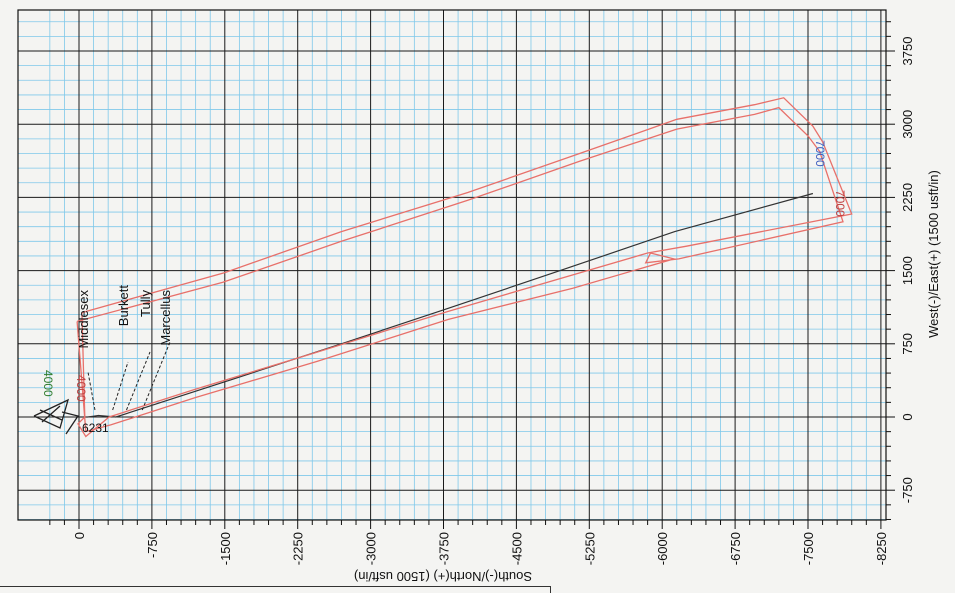 This screenshot has width=955, height=593. What do you see at coordinates (735, 548) in the screenshot?
I see `x-tick-label: -6750` at bounding box center [735, 548].